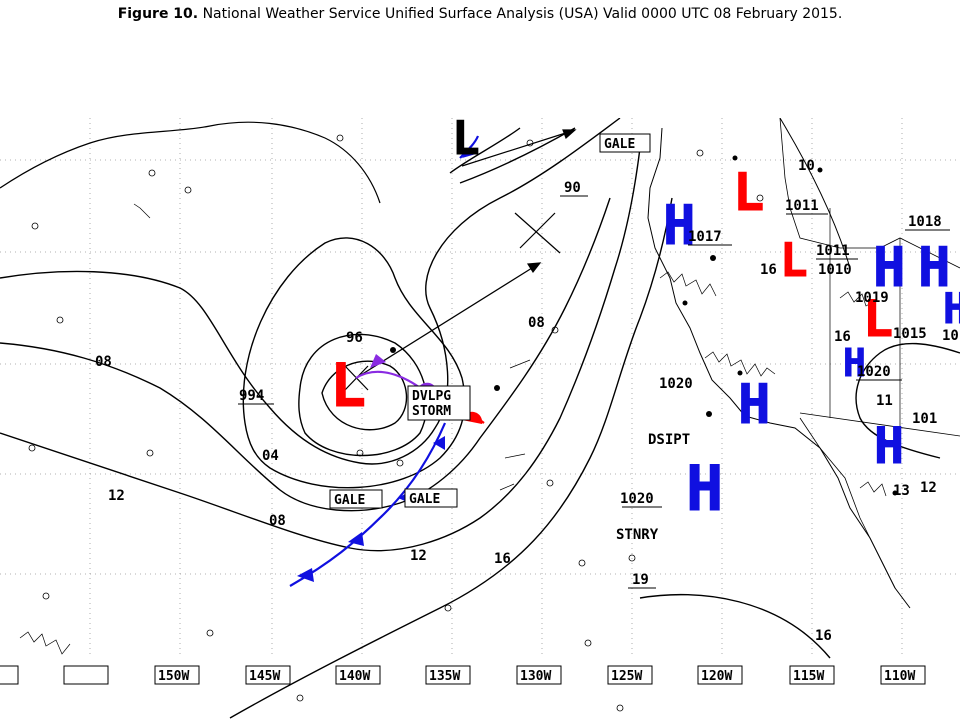 This screenshot has width=960, height=720. I want to click on longitude-label: 145W, so click(264, 676).